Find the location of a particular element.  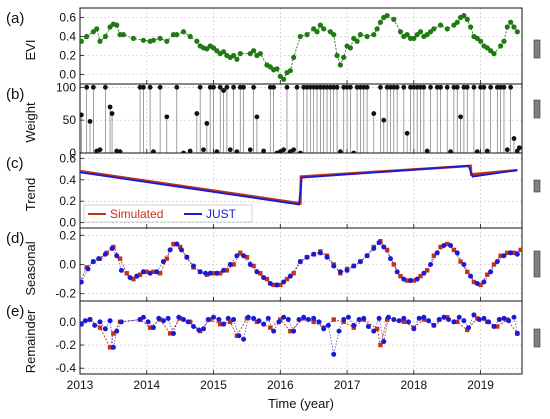

panel-label: (d) is located at coordinates (15, 238).